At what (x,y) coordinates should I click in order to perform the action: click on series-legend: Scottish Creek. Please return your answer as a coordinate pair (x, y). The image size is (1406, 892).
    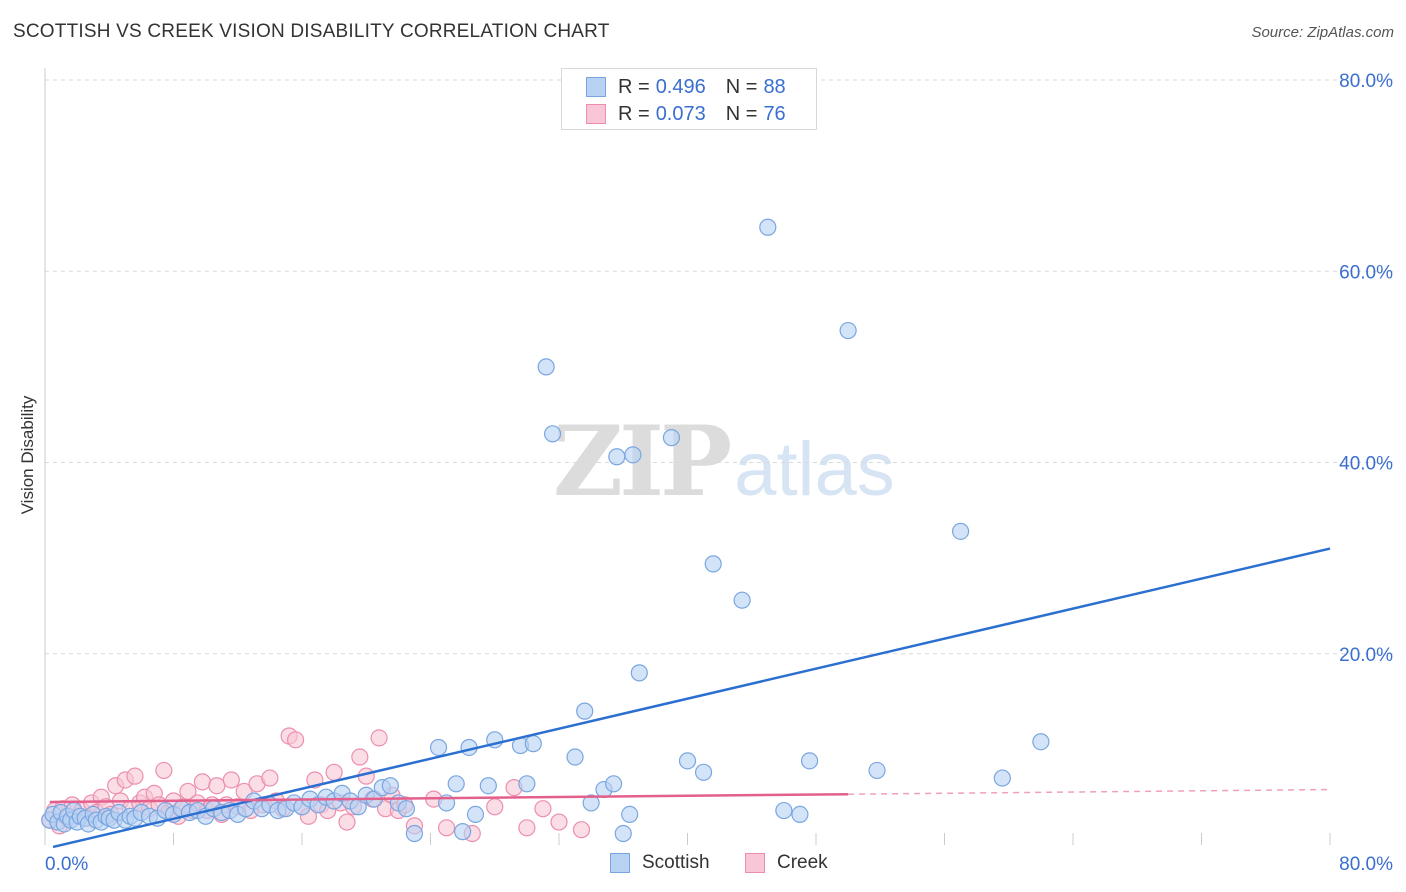
    Looking at the image, I should click on (703, 865).